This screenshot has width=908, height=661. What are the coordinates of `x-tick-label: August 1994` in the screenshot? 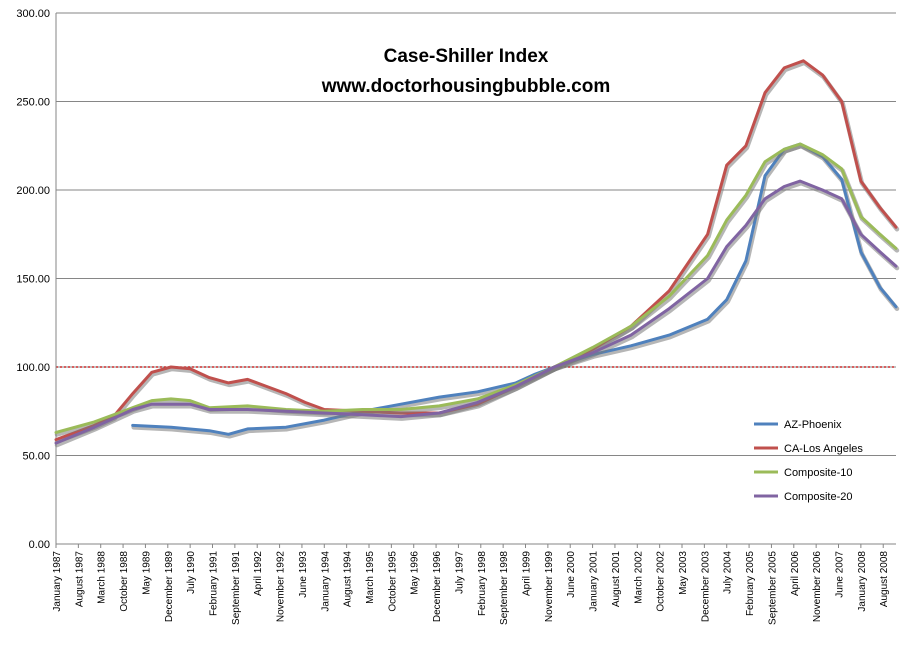 It's located at (348, 579).